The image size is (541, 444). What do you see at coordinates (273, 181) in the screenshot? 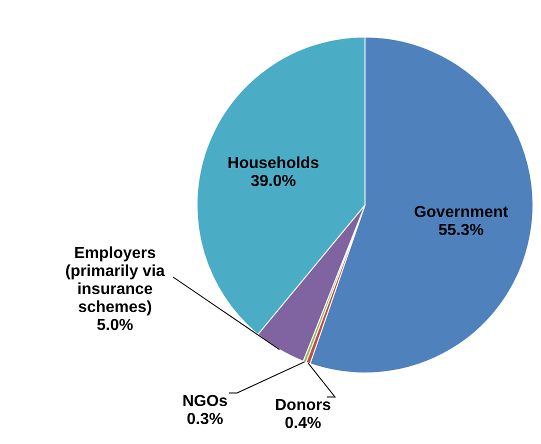
I see `data-label: 39.0%` at bounding box center [273, 181].